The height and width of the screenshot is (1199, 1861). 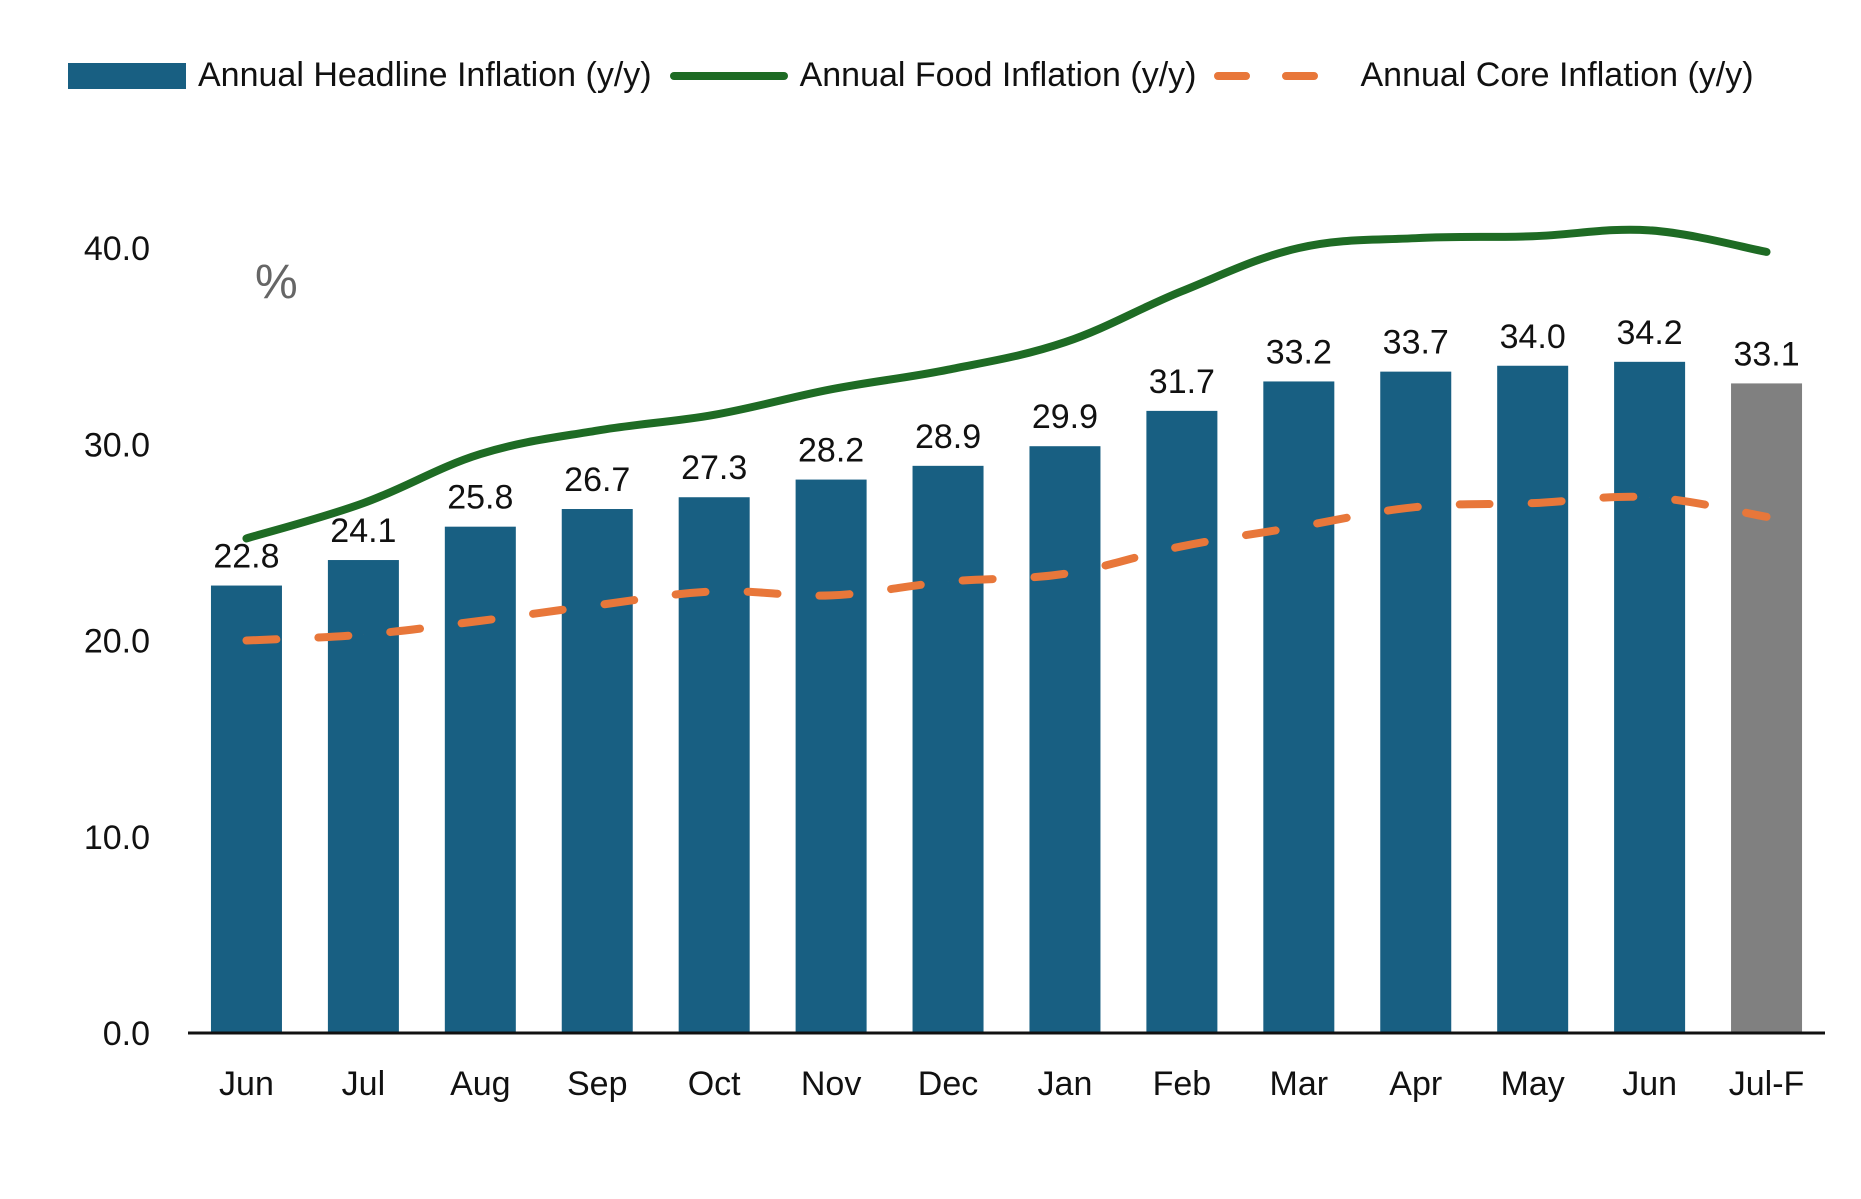 I want to click on x-tick-label: May, so click(x=1533, y=1084).